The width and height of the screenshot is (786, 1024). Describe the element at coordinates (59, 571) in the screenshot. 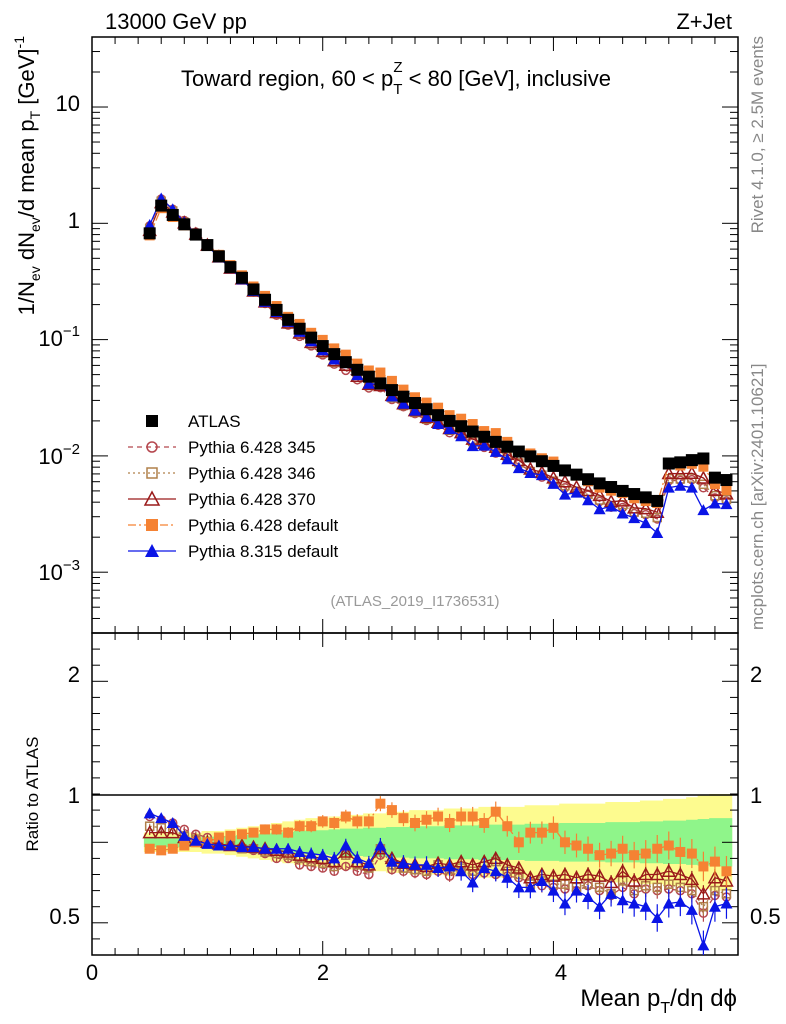

I see `ytick-label-1e-3: 10⁻³` at that location.